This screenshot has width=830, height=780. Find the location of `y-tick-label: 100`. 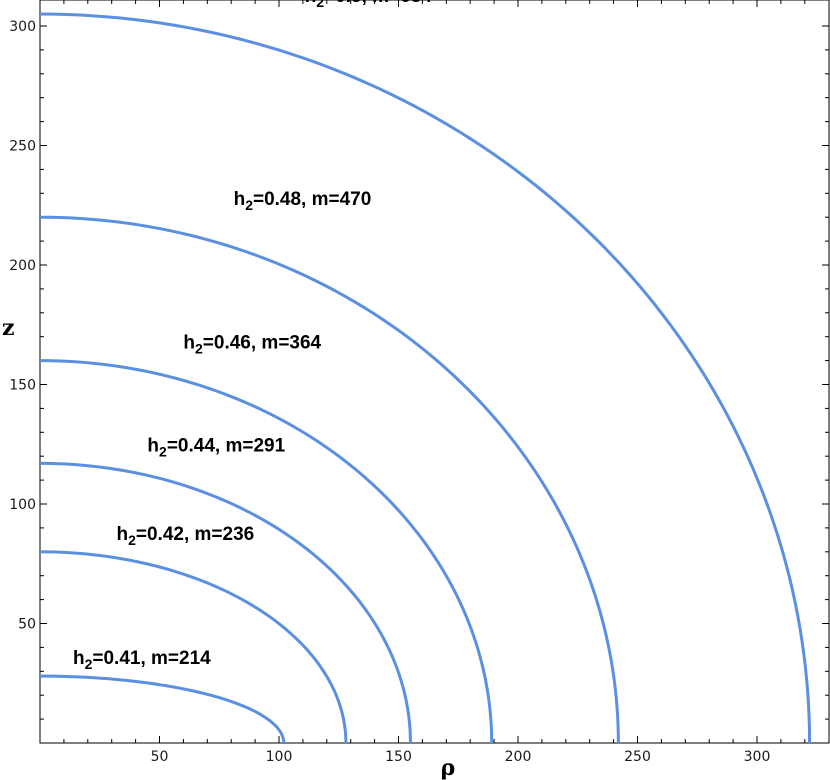

y-tick-label: 100 is located at coordinates (22, 505).